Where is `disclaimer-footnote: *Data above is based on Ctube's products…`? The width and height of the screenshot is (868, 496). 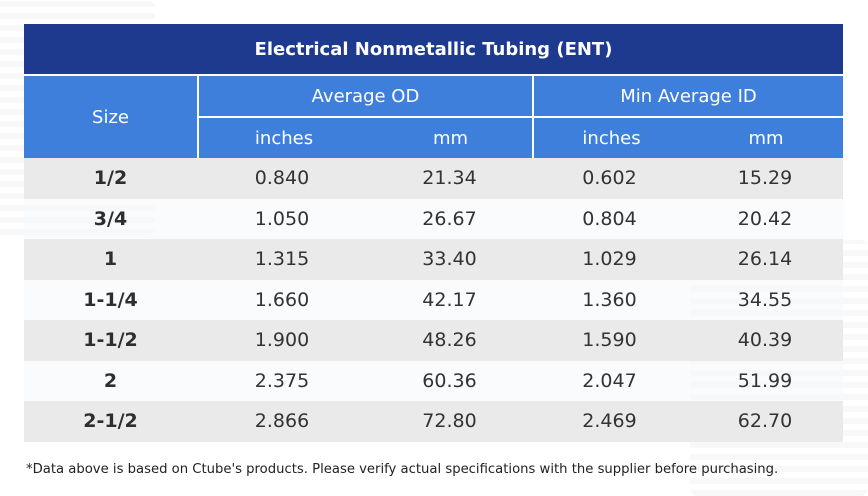
disclaimer-footnote: *Data above is based on Ctube's products… is located at coordinates (402, 469).